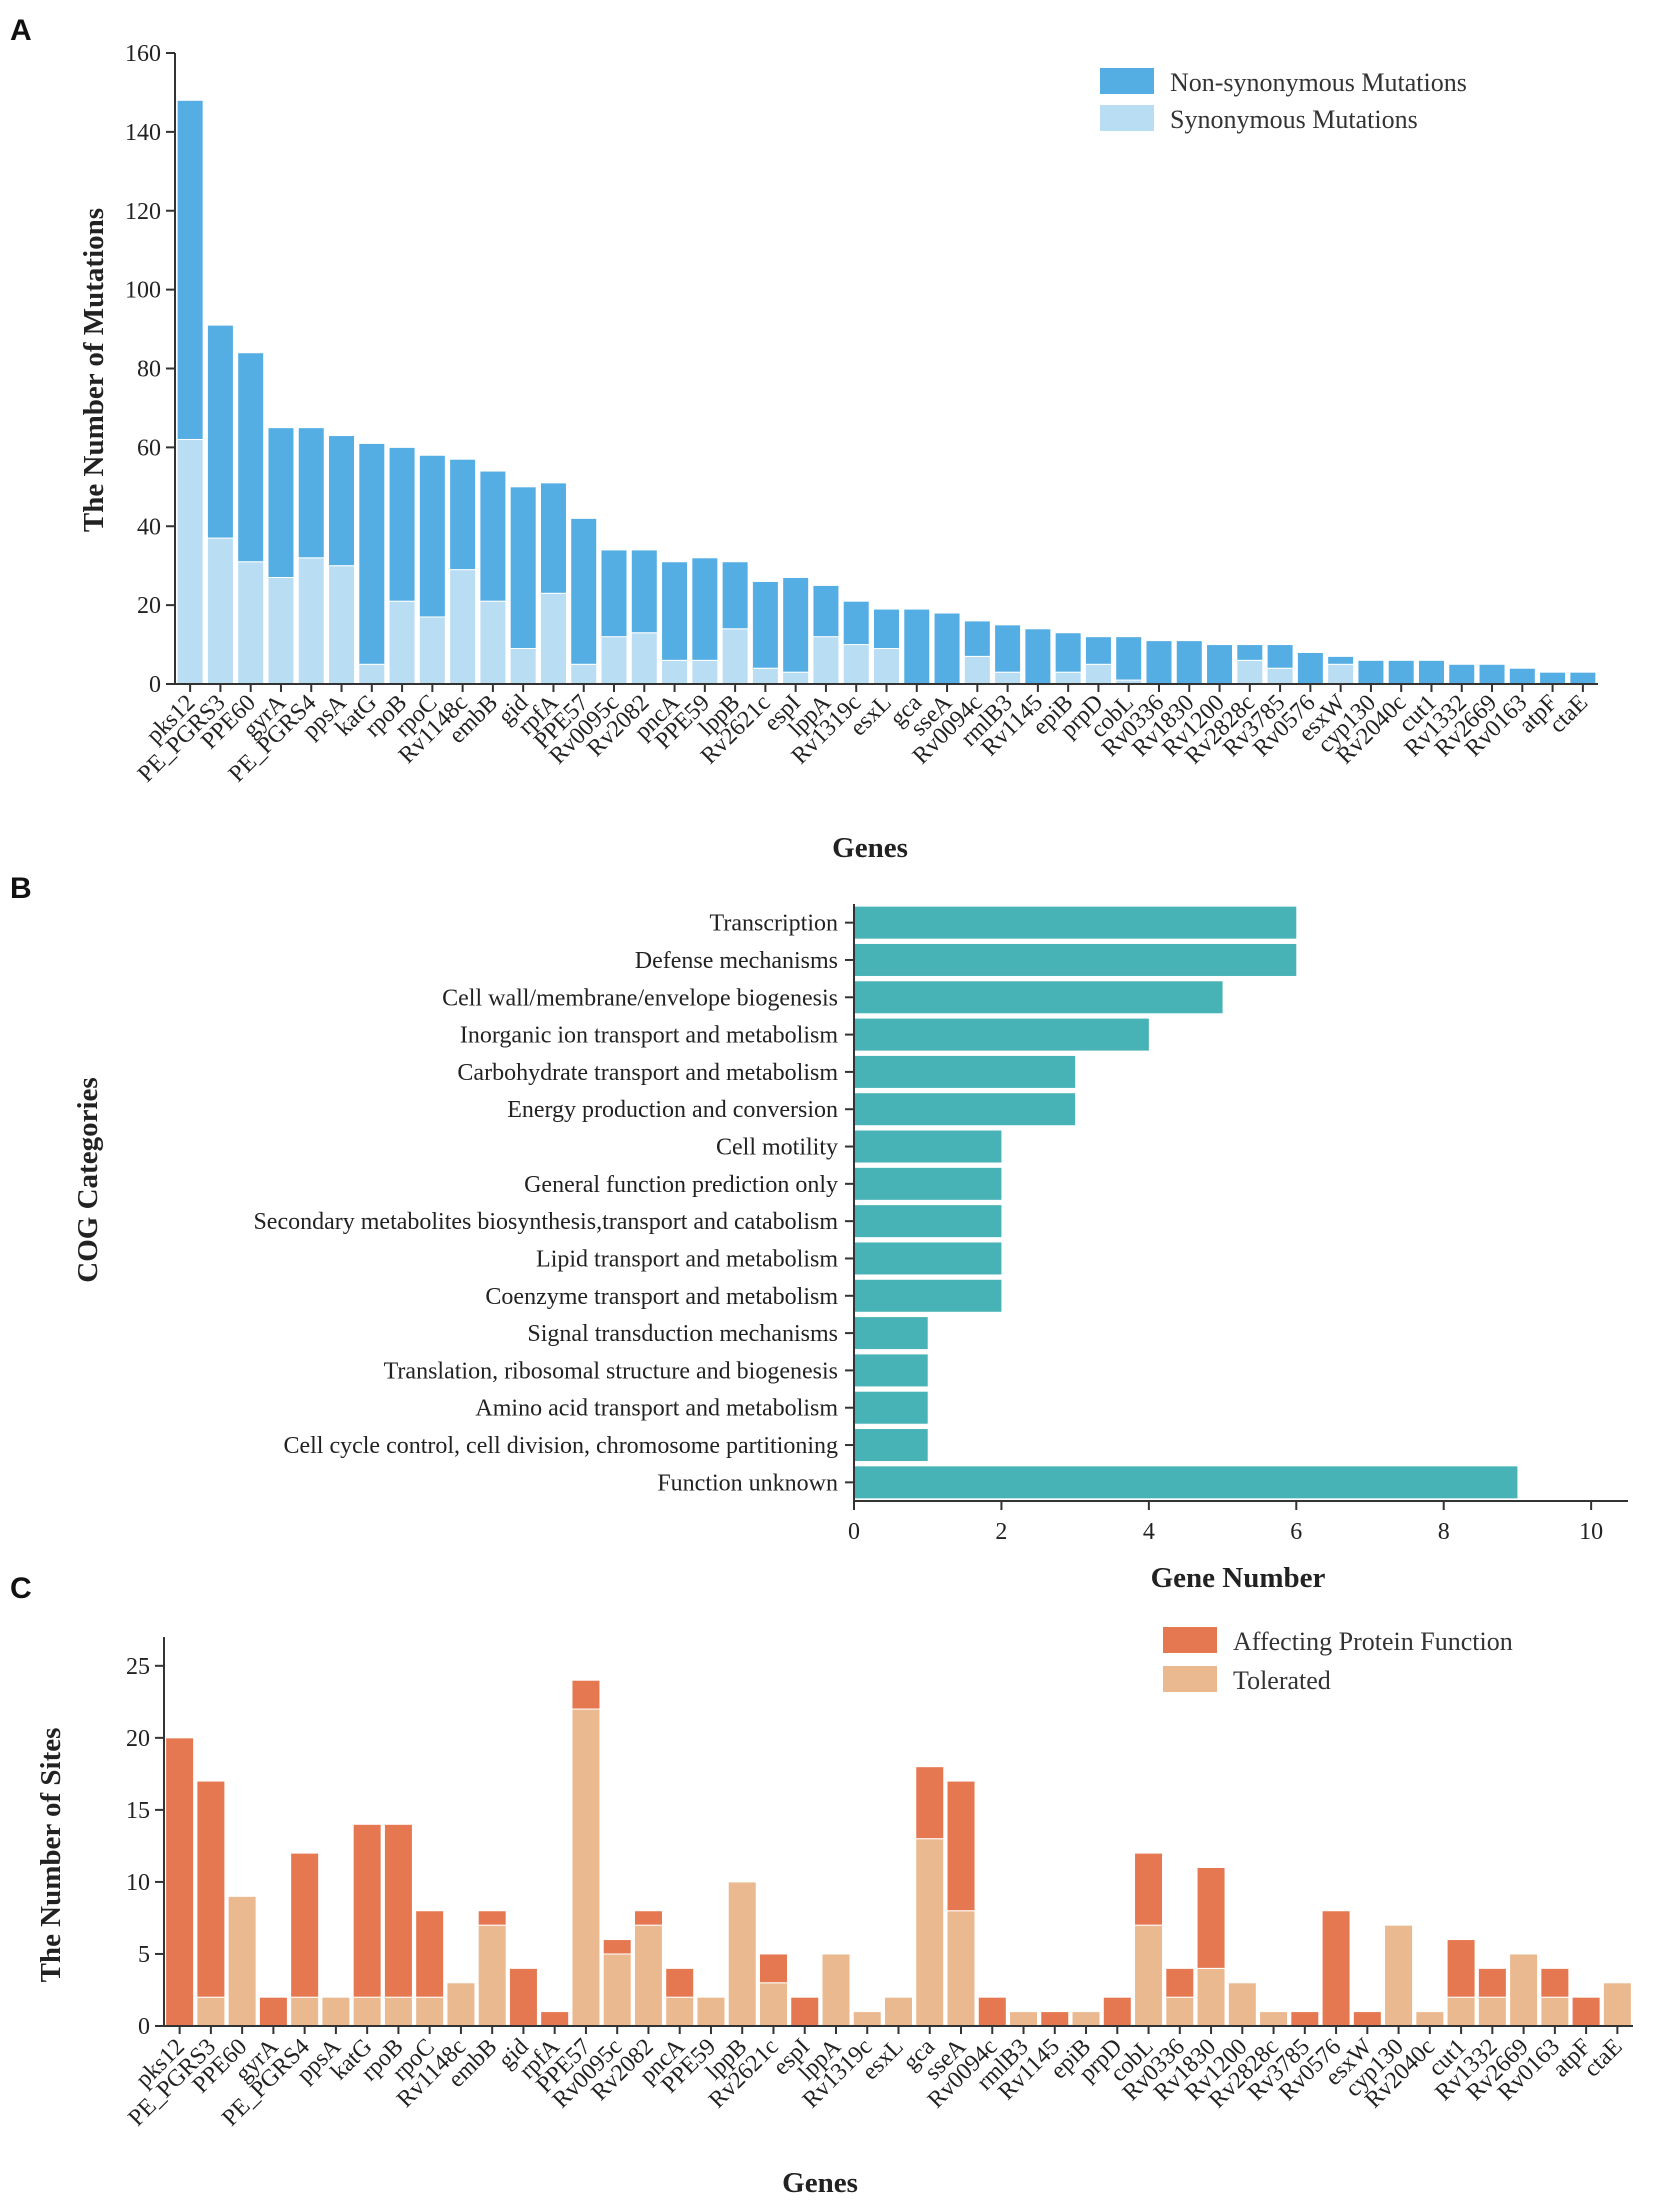 This screenshot has width=1654, height=2201. I want to click on bar-c-Rv1830-tolerated, so click(1211, 1997).